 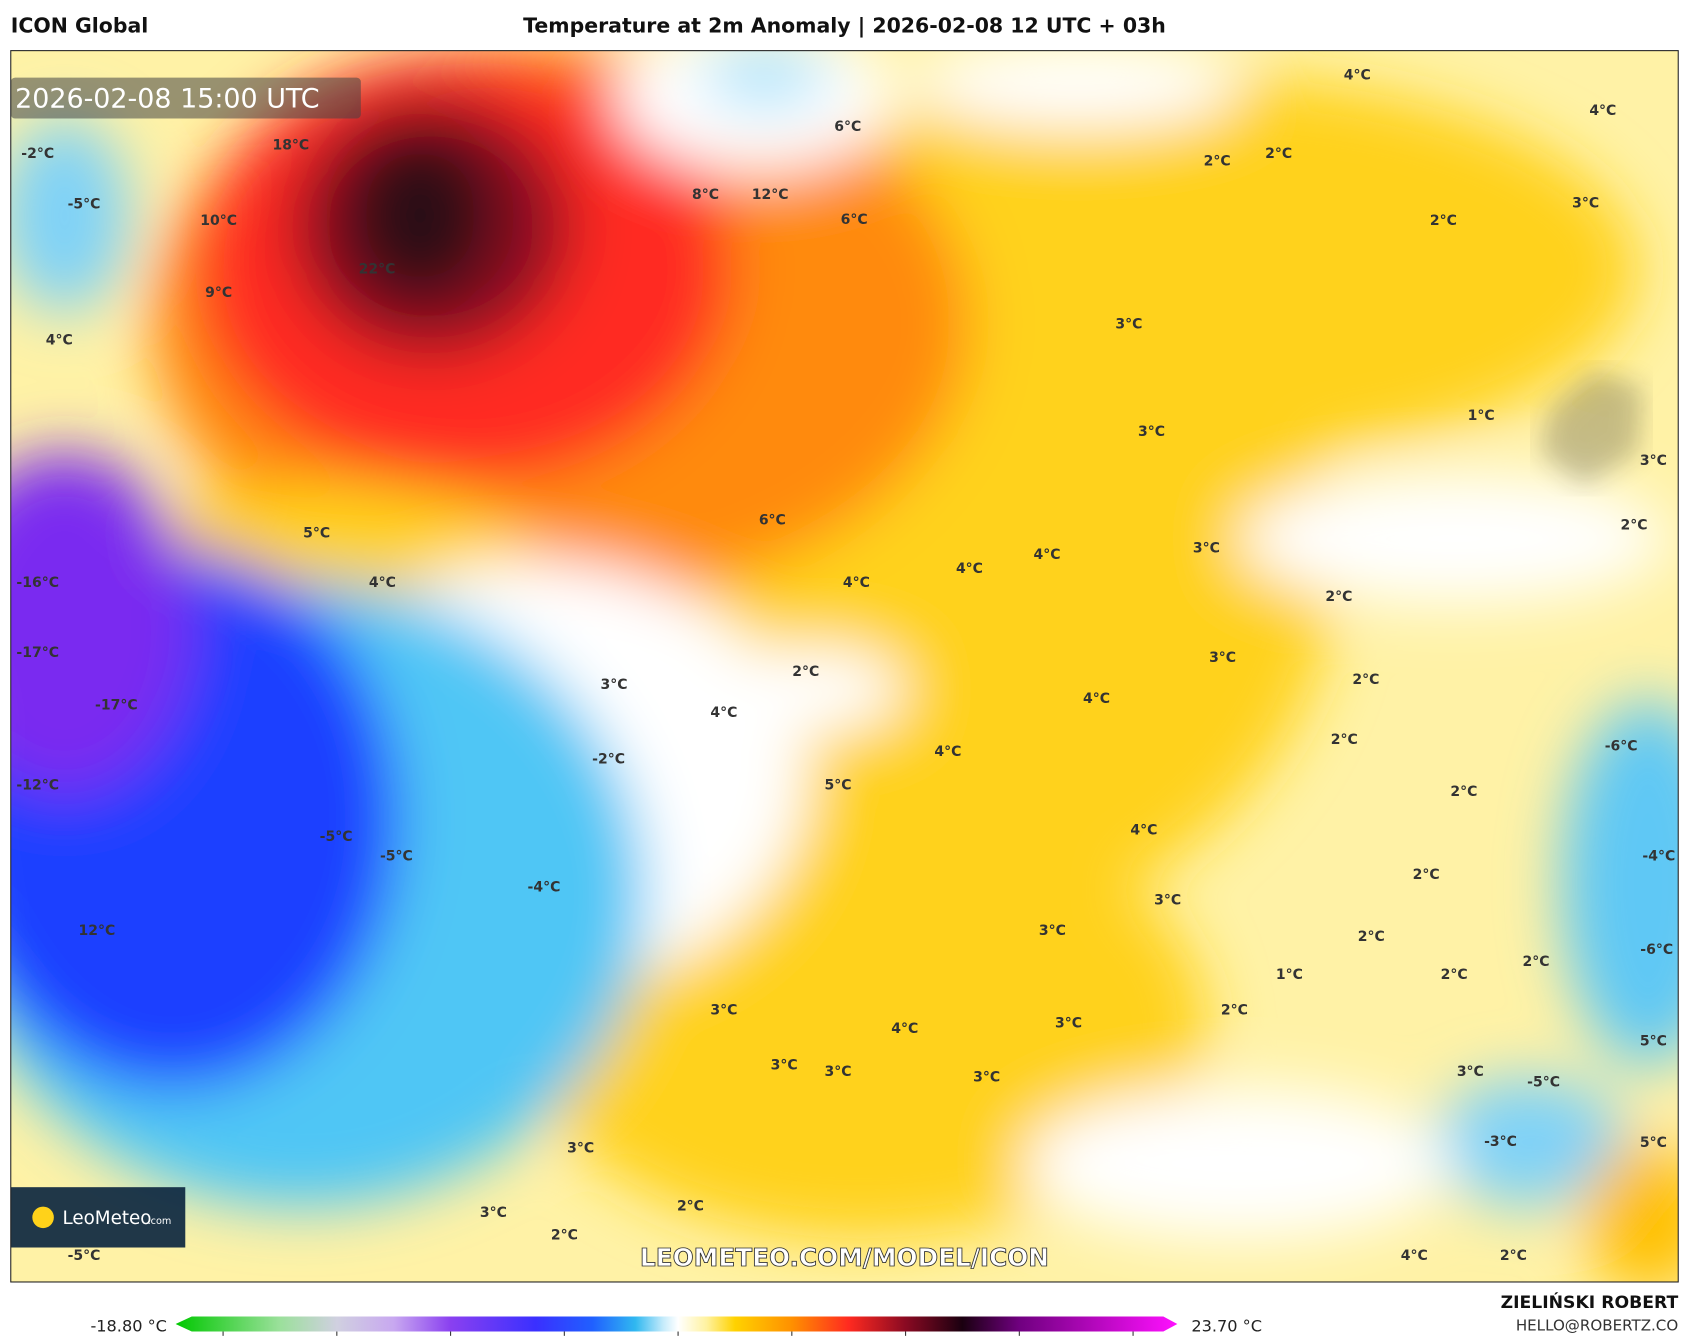 I want to click on temperature-label: 18°C, so click(x=290, y=145).